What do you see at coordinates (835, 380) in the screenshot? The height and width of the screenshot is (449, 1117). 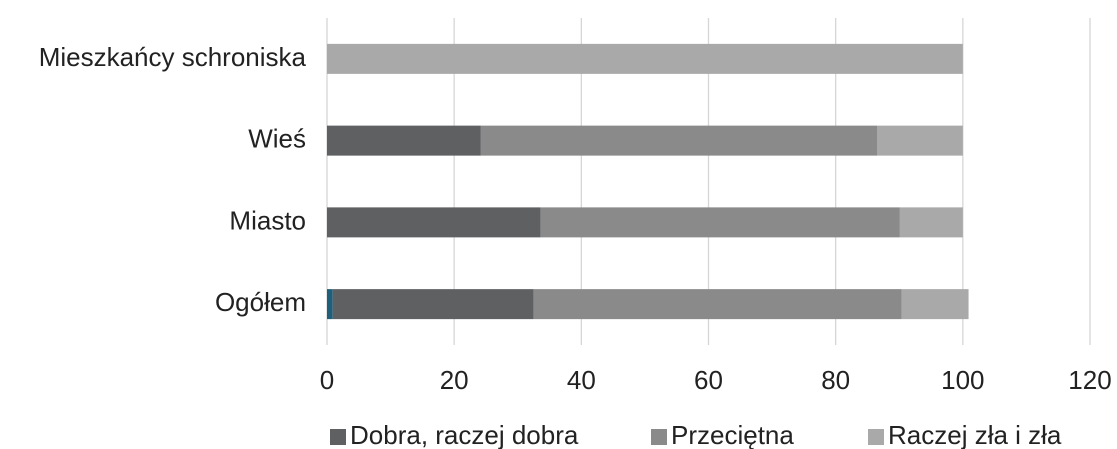 I see `x-tick-label: 80` at bounding box center [835, 380].